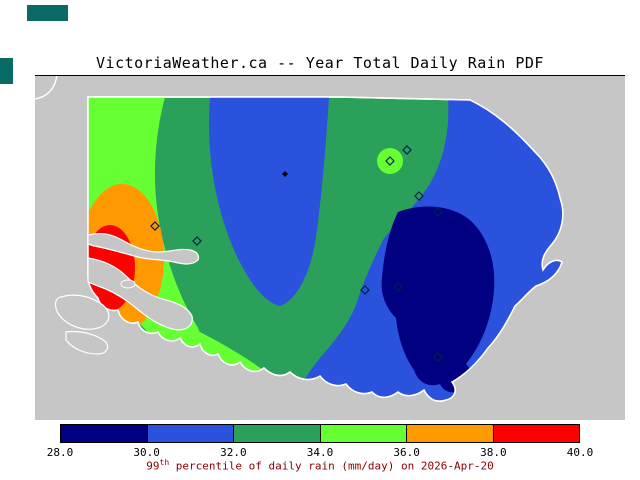  What do you see at coordinates (128, 284) in the screenshot?
I see `harbour-island` at bounding box center [128, 284].